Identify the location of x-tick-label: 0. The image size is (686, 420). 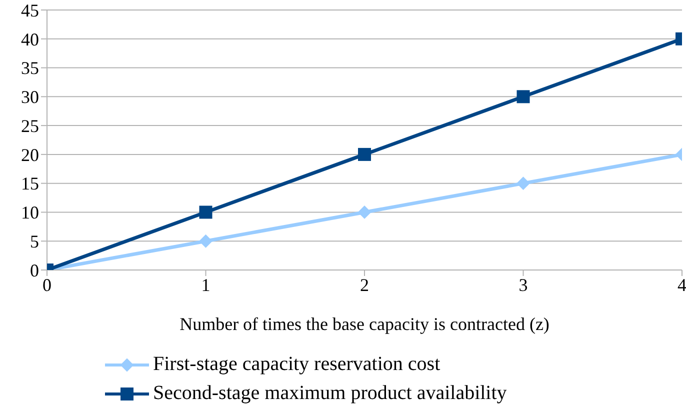
(47, 284).